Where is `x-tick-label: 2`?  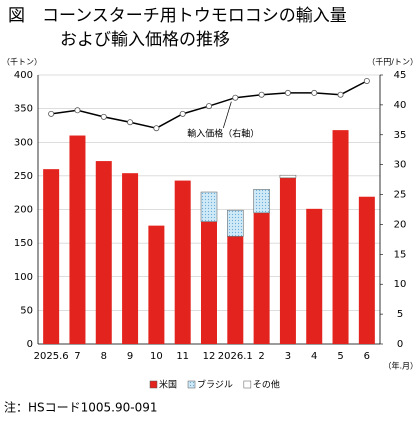
x-tick-label: 2 is located at coordinates (261, 356).